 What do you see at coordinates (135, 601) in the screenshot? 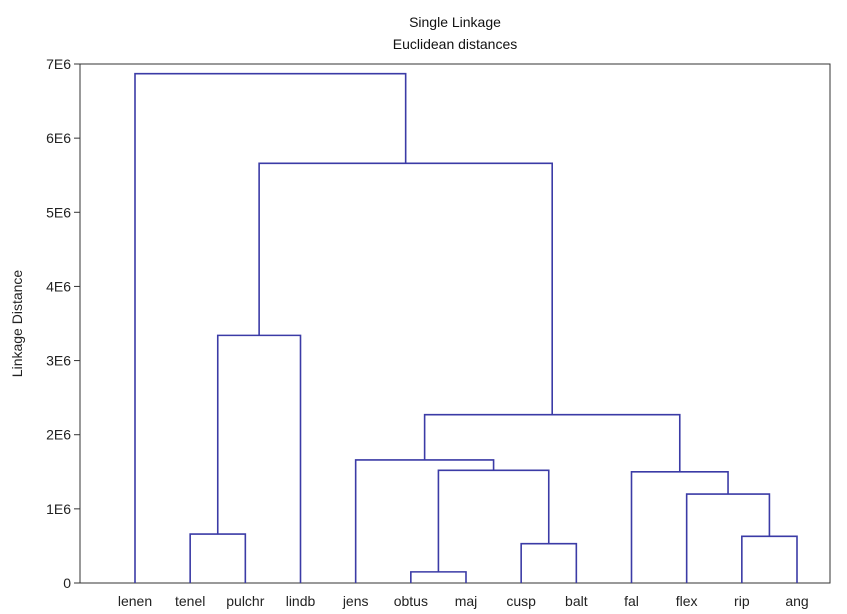
I see `leaf-label: lenen` at bounding box center [135, 601].